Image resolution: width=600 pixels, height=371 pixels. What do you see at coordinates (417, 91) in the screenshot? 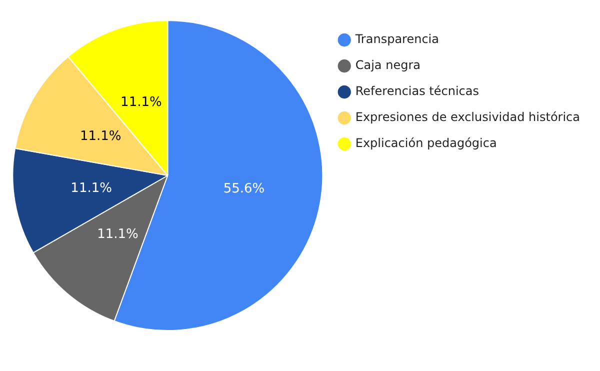
I see `legend-label: Referencias técnicas` at bounding box center [417, 91].